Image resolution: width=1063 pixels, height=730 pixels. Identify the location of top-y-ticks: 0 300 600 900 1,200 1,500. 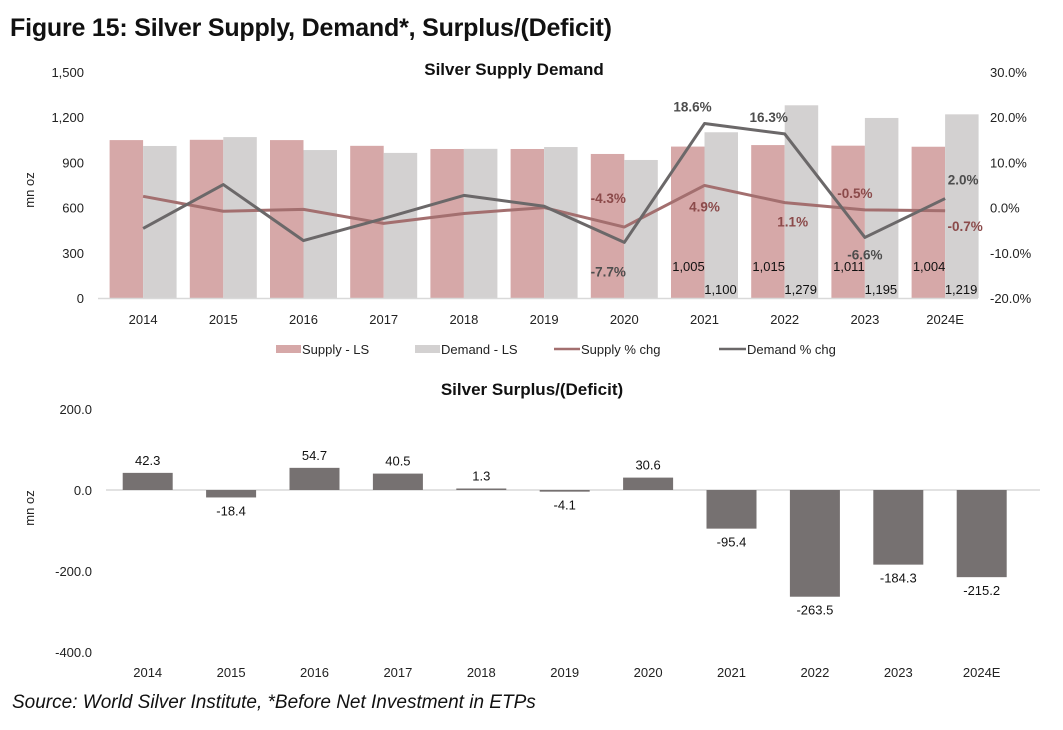
(67, 185).